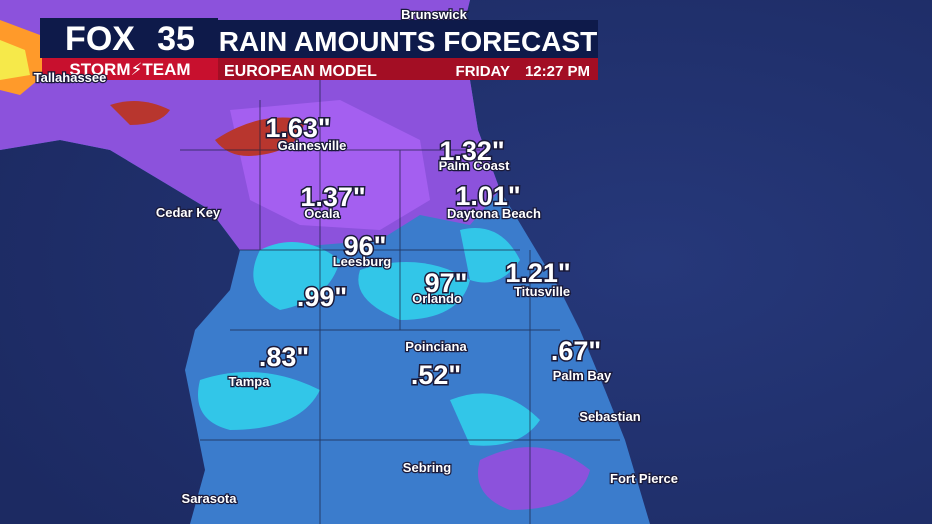 The width and height of the screenshot is (932, 524). Describe the element at coordinates (446, 283) in the screenshot. I see `rain-amount: 97"` at that location.